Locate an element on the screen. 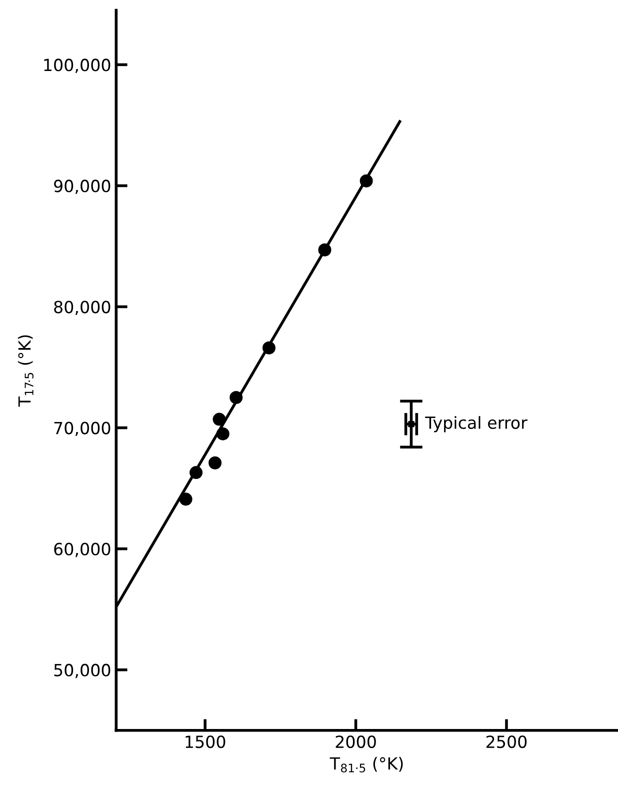 This screenshot has width=618, height=787. annotation: Typical error is located at coordinates (476, 424).